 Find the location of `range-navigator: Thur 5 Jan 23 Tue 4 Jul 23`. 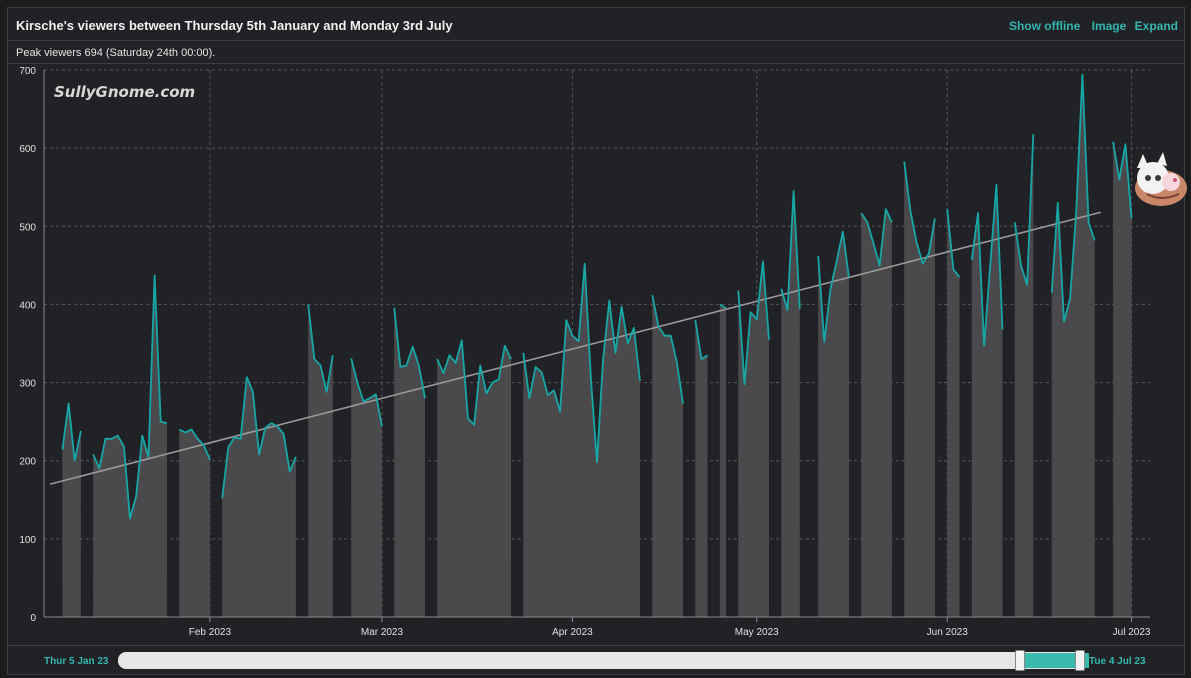

range-navigator: Thur 5 Jan 23 Tue 4 Jul 23 is located at coordinates (596, 661).